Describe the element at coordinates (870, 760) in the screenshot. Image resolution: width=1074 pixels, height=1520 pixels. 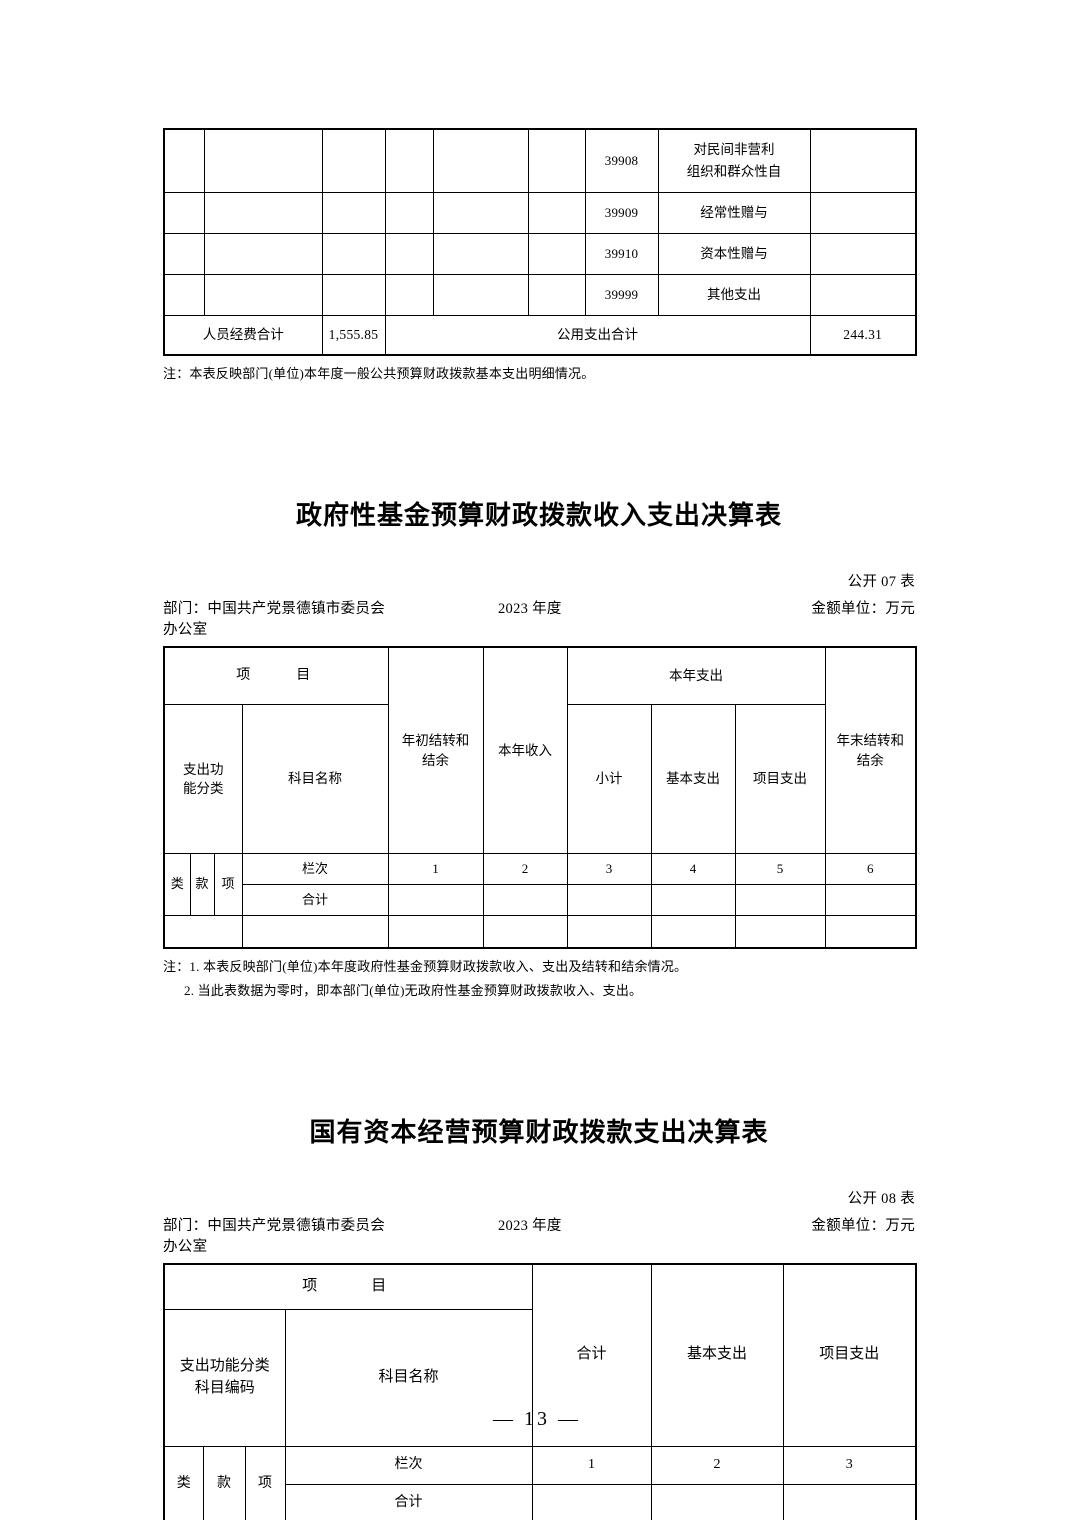
I see `header-end-balance-l2: 结余` at that location.